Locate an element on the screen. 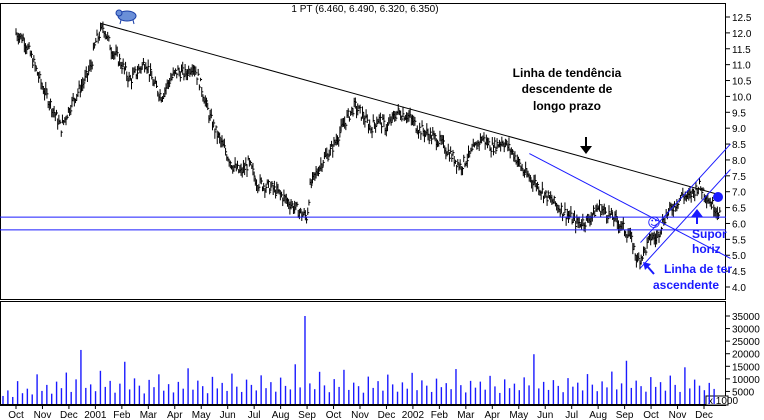  volume-unit-label: x 1000 is located at coordinates (723, 401).